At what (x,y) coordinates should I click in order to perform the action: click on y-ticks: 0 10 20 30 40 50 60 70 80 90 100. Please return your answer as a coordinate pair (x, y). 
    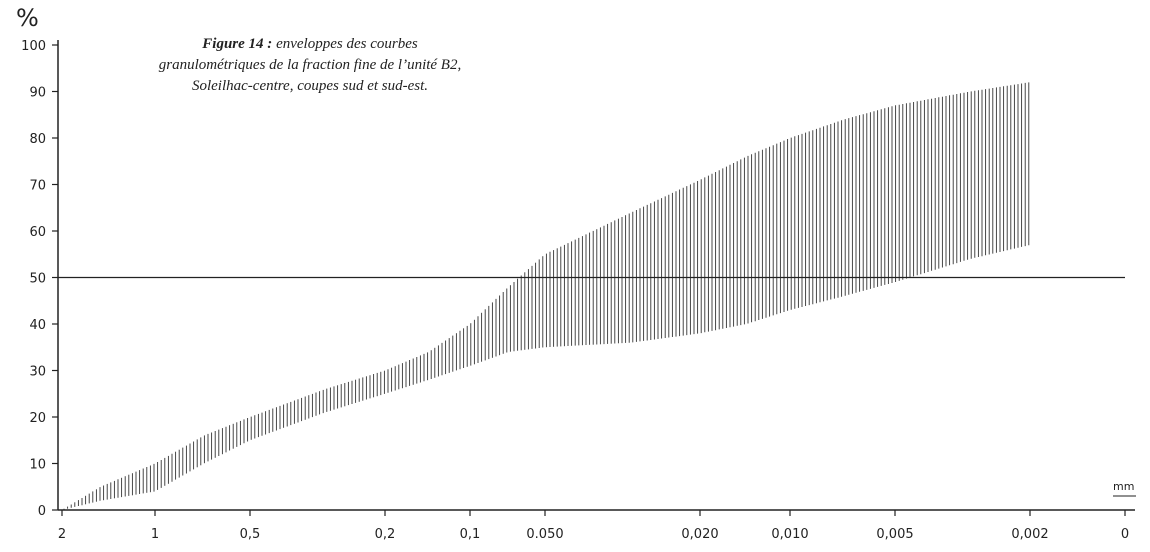
    Looking at the image, I should click on (39, 279).